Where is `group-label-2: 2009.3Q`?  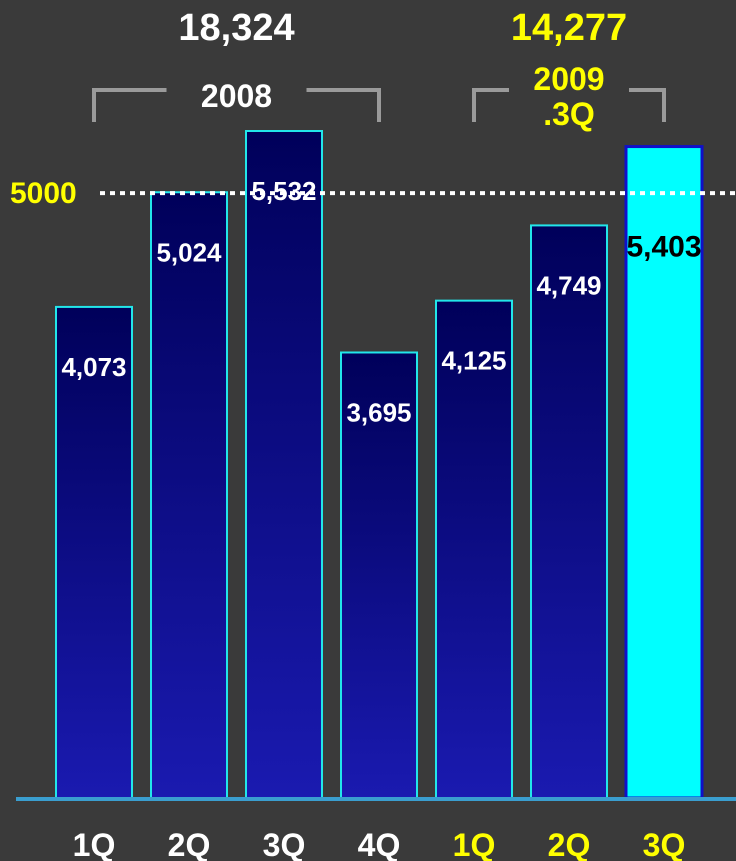
group-label-2: 2009.3Q is located at coordinates (568, 96).